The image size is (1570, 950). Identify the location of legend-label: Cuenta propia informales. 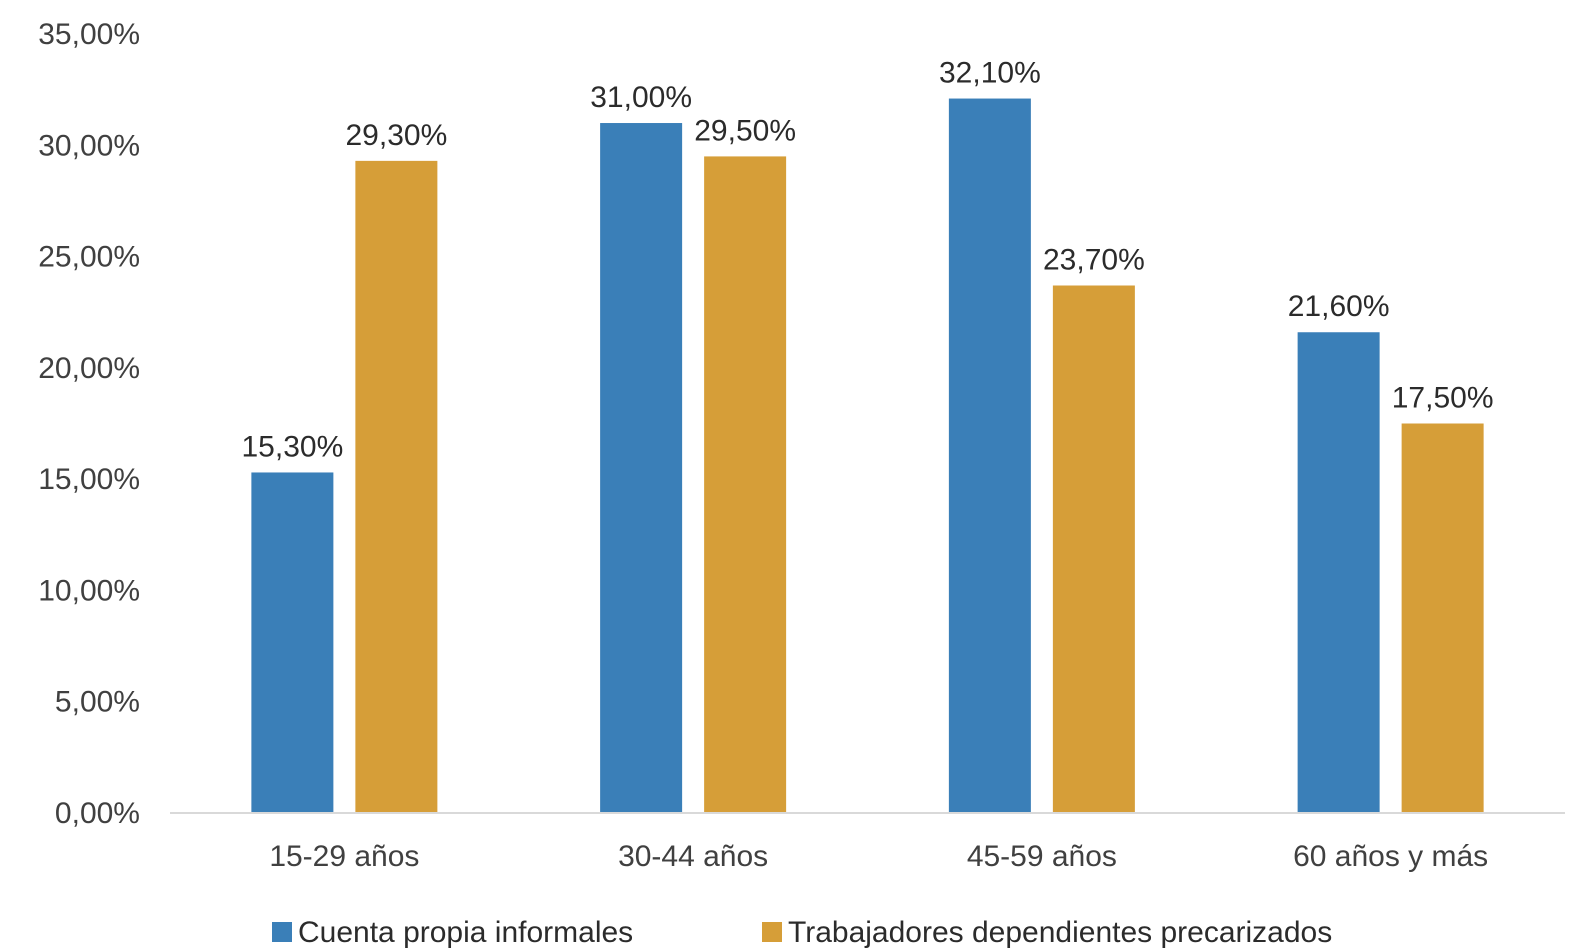
(465, 932).